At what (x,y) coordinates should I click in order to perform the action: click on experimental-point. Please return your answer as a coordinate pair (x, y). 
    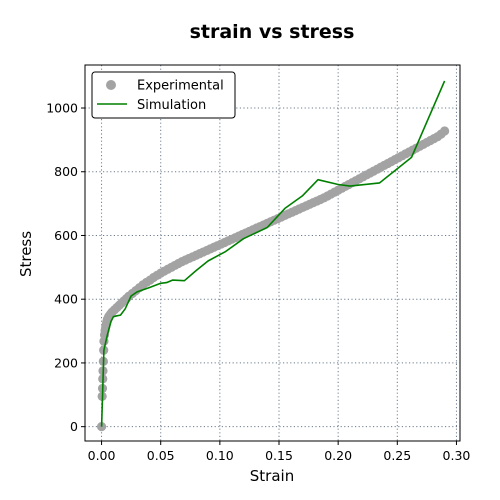
    Looking at the image, I should click on (444, 130).